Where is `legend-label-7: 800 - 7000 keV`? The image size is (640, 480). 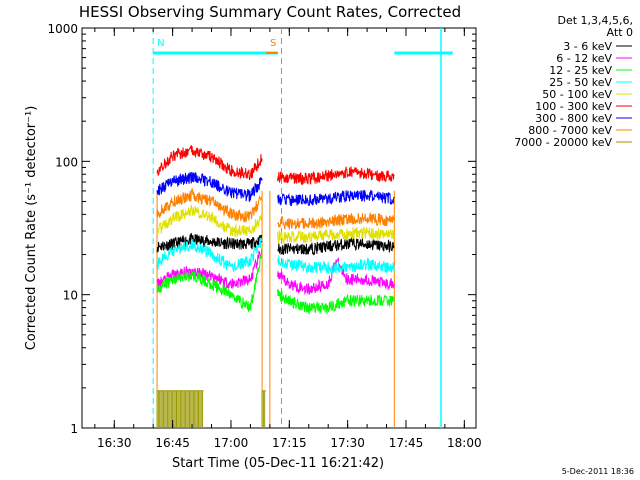
legend-label-7: 800 - 7000 keV is located at coordinates (570, 130).